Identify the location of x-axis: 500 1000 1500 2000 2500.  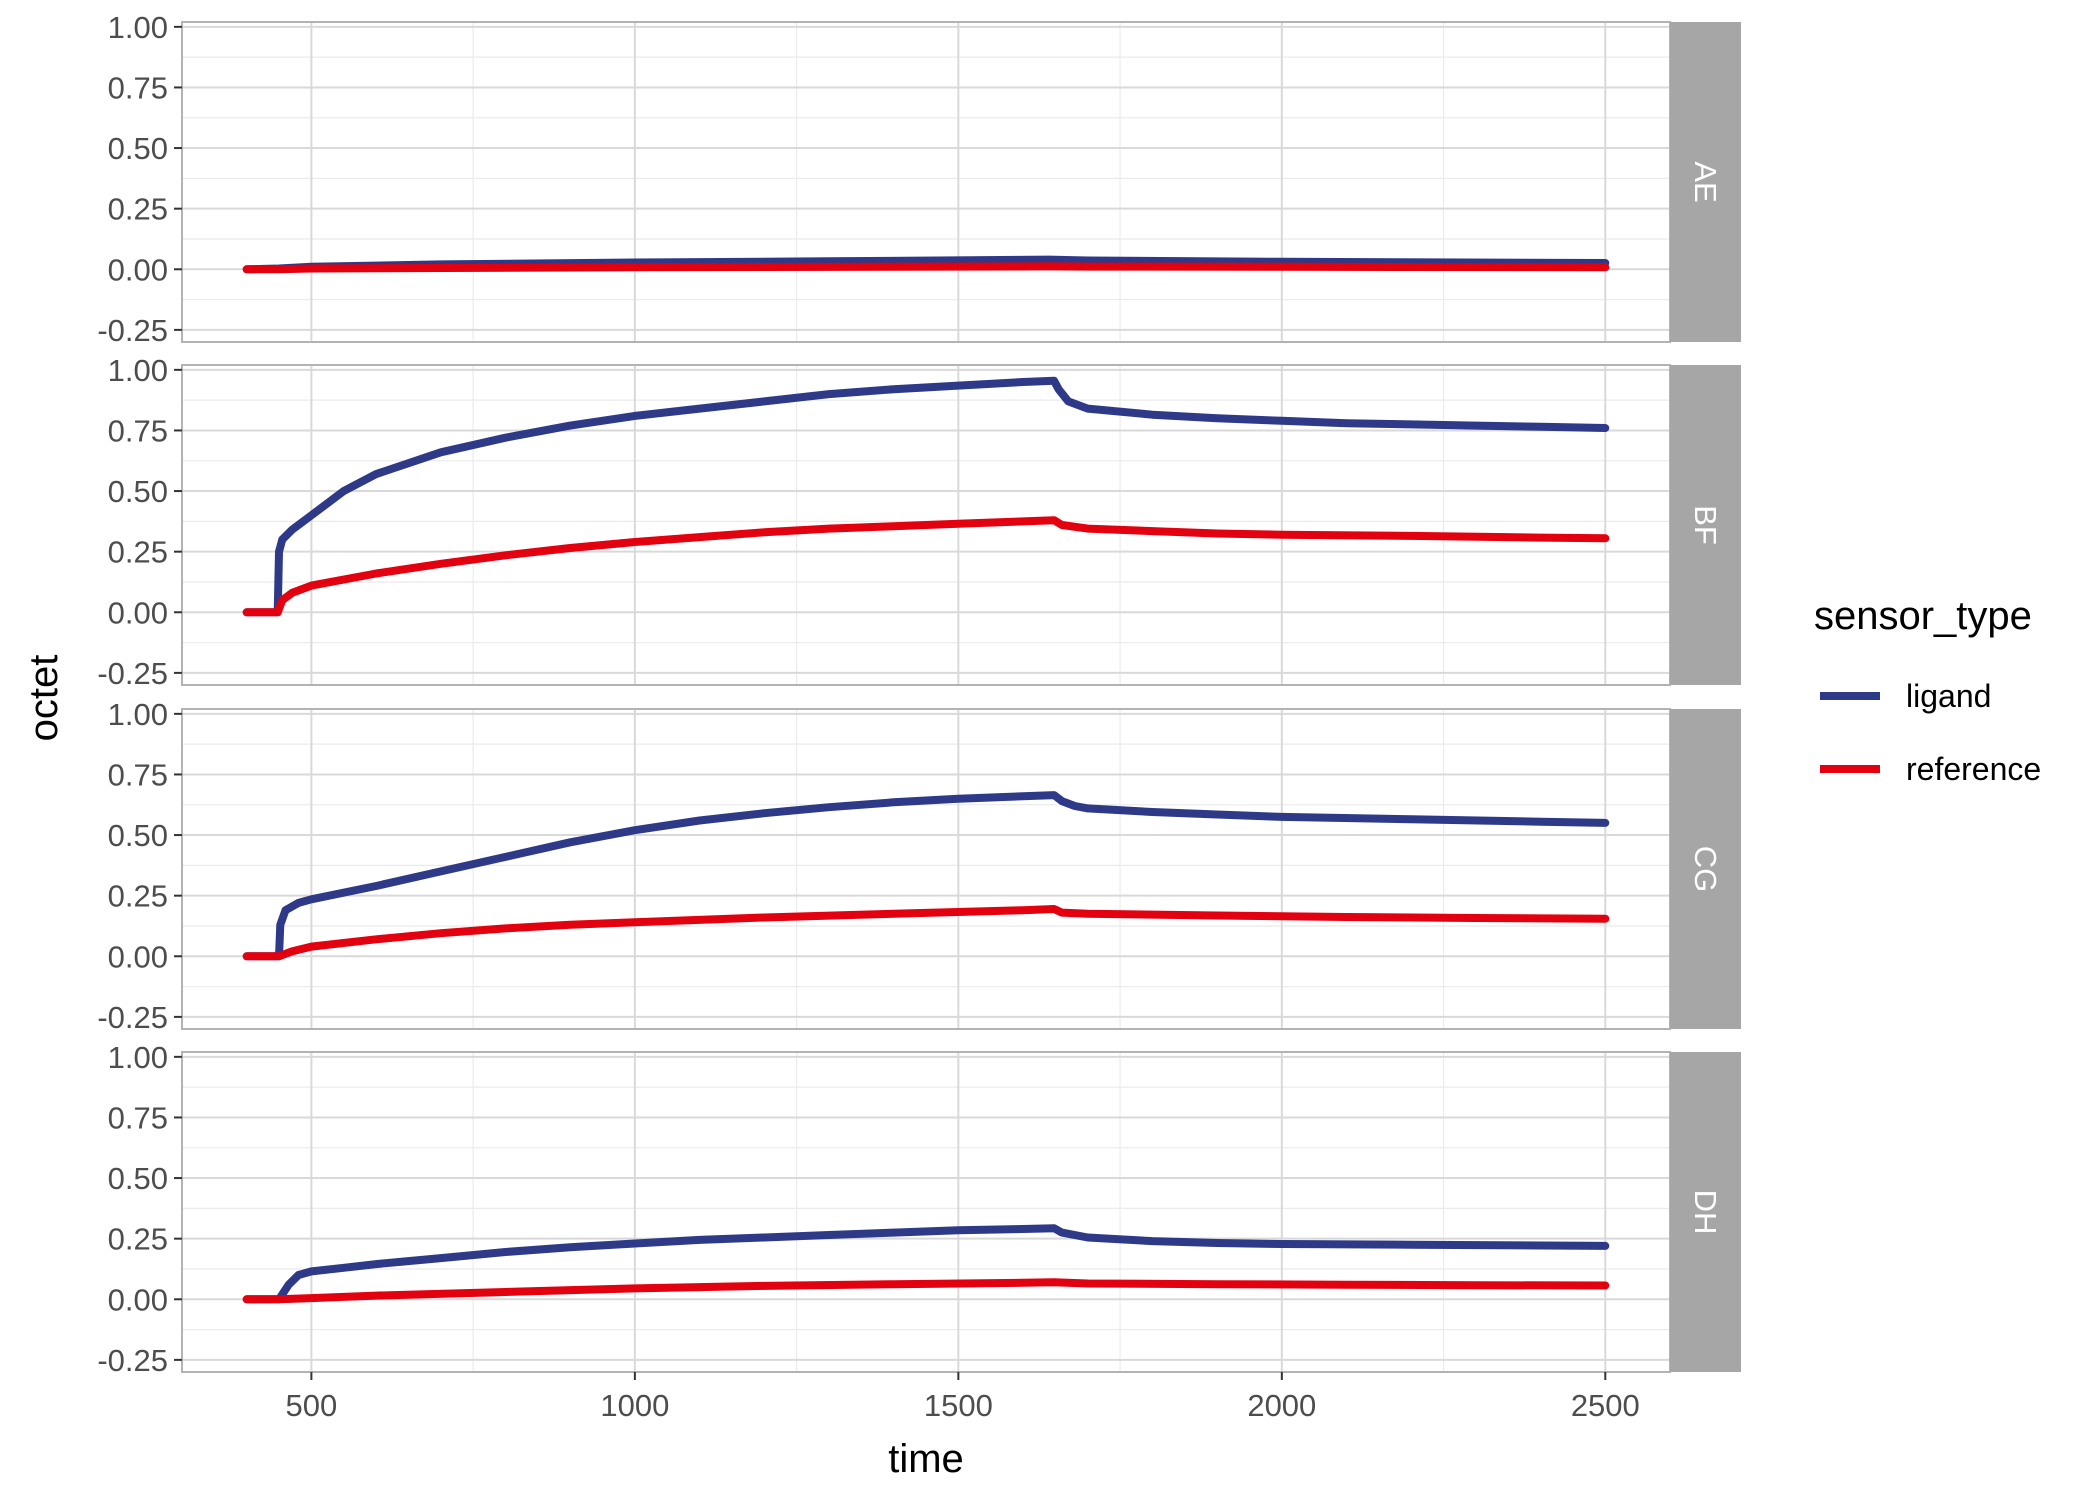
(963, 1397).